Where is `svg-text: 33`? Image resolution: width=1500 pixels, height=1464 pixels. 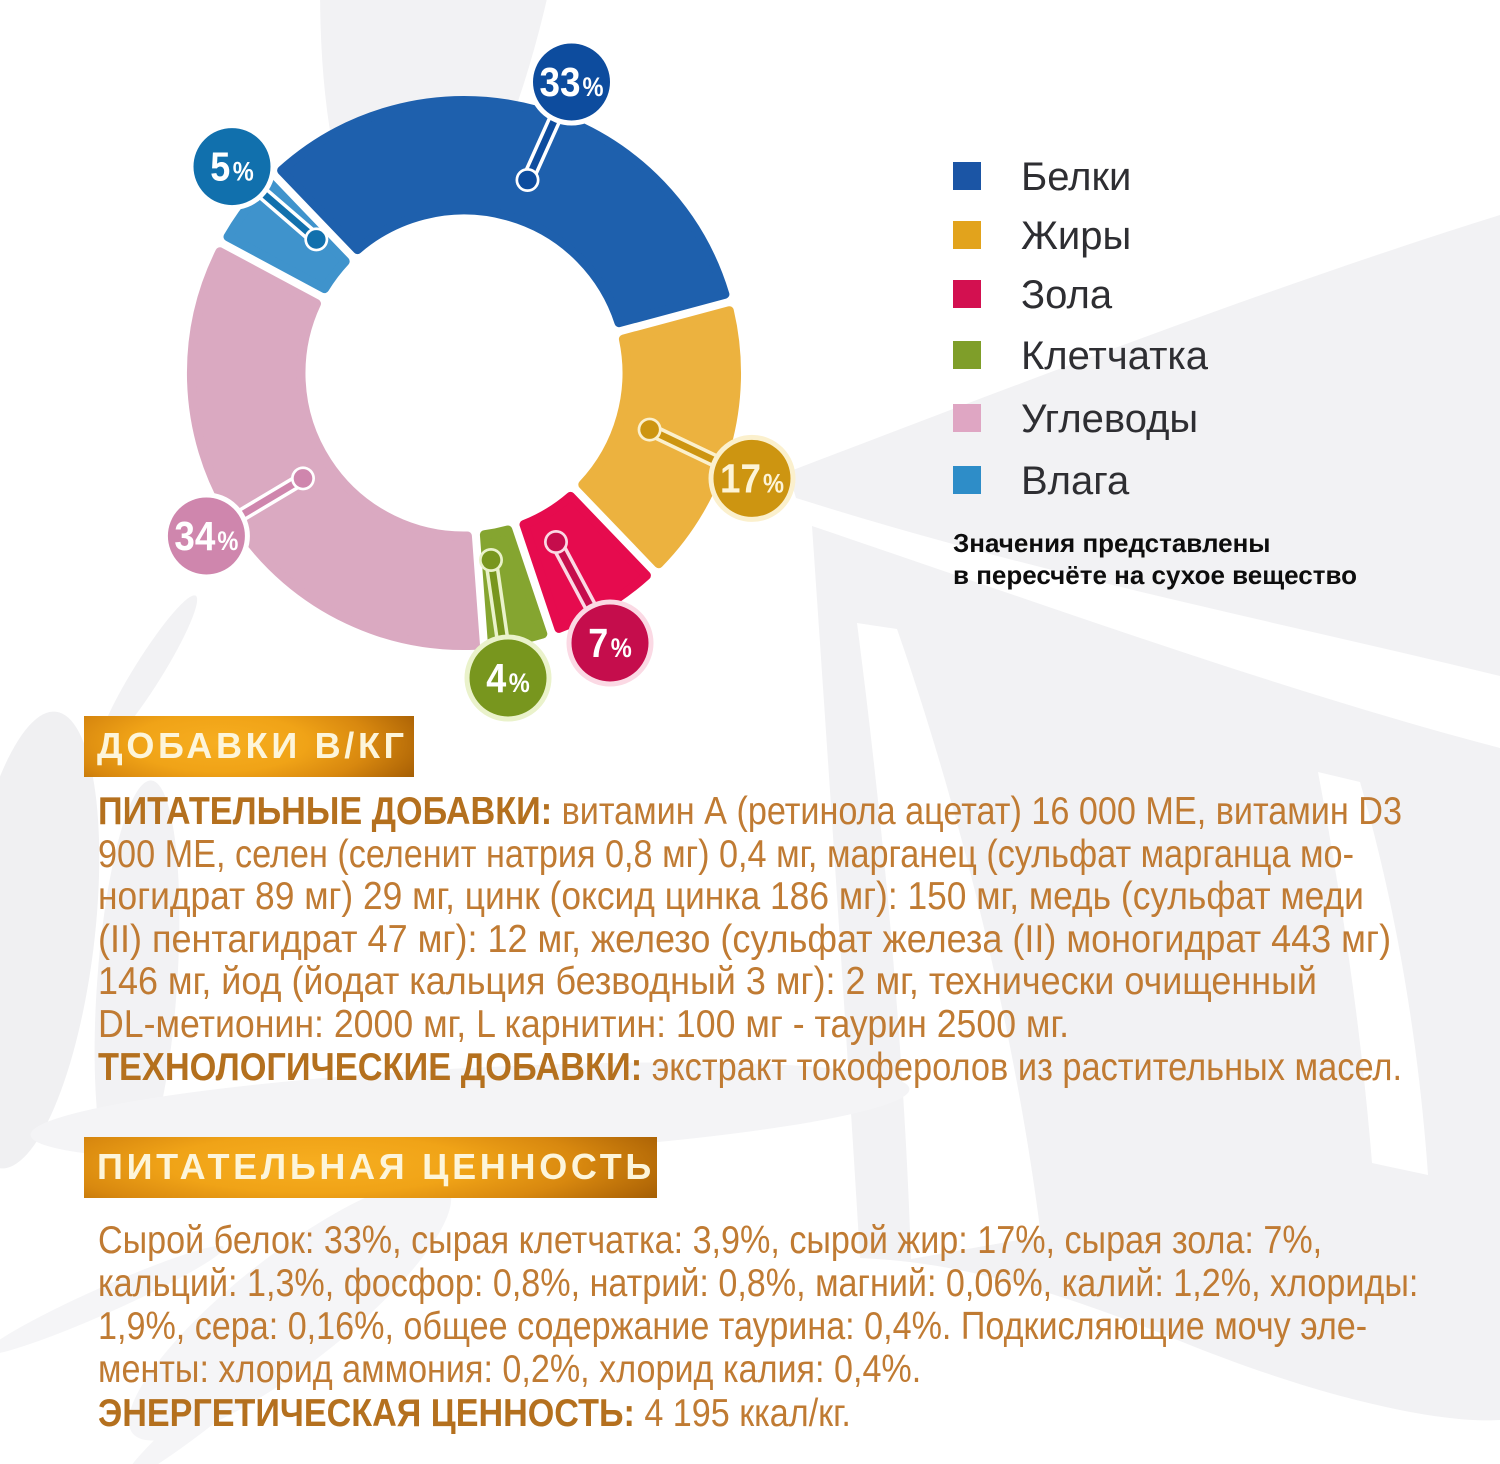
svg-text: 33 is located at coordinates (560, 82).